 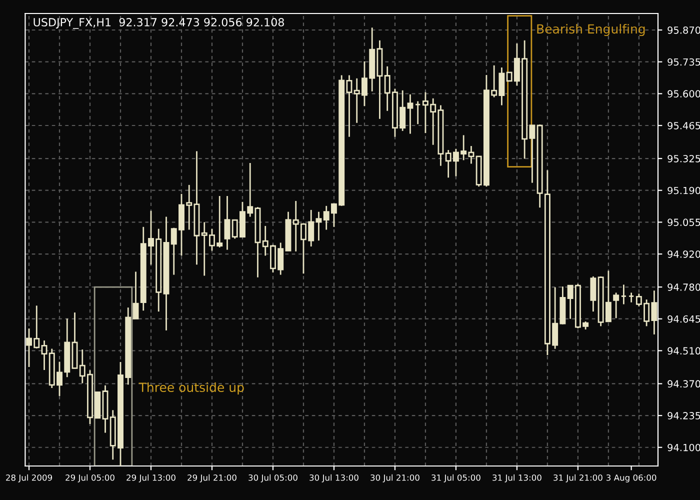 I want to click on x-tick-label: 3 Aug 06:00, so click(x=631, y=478).